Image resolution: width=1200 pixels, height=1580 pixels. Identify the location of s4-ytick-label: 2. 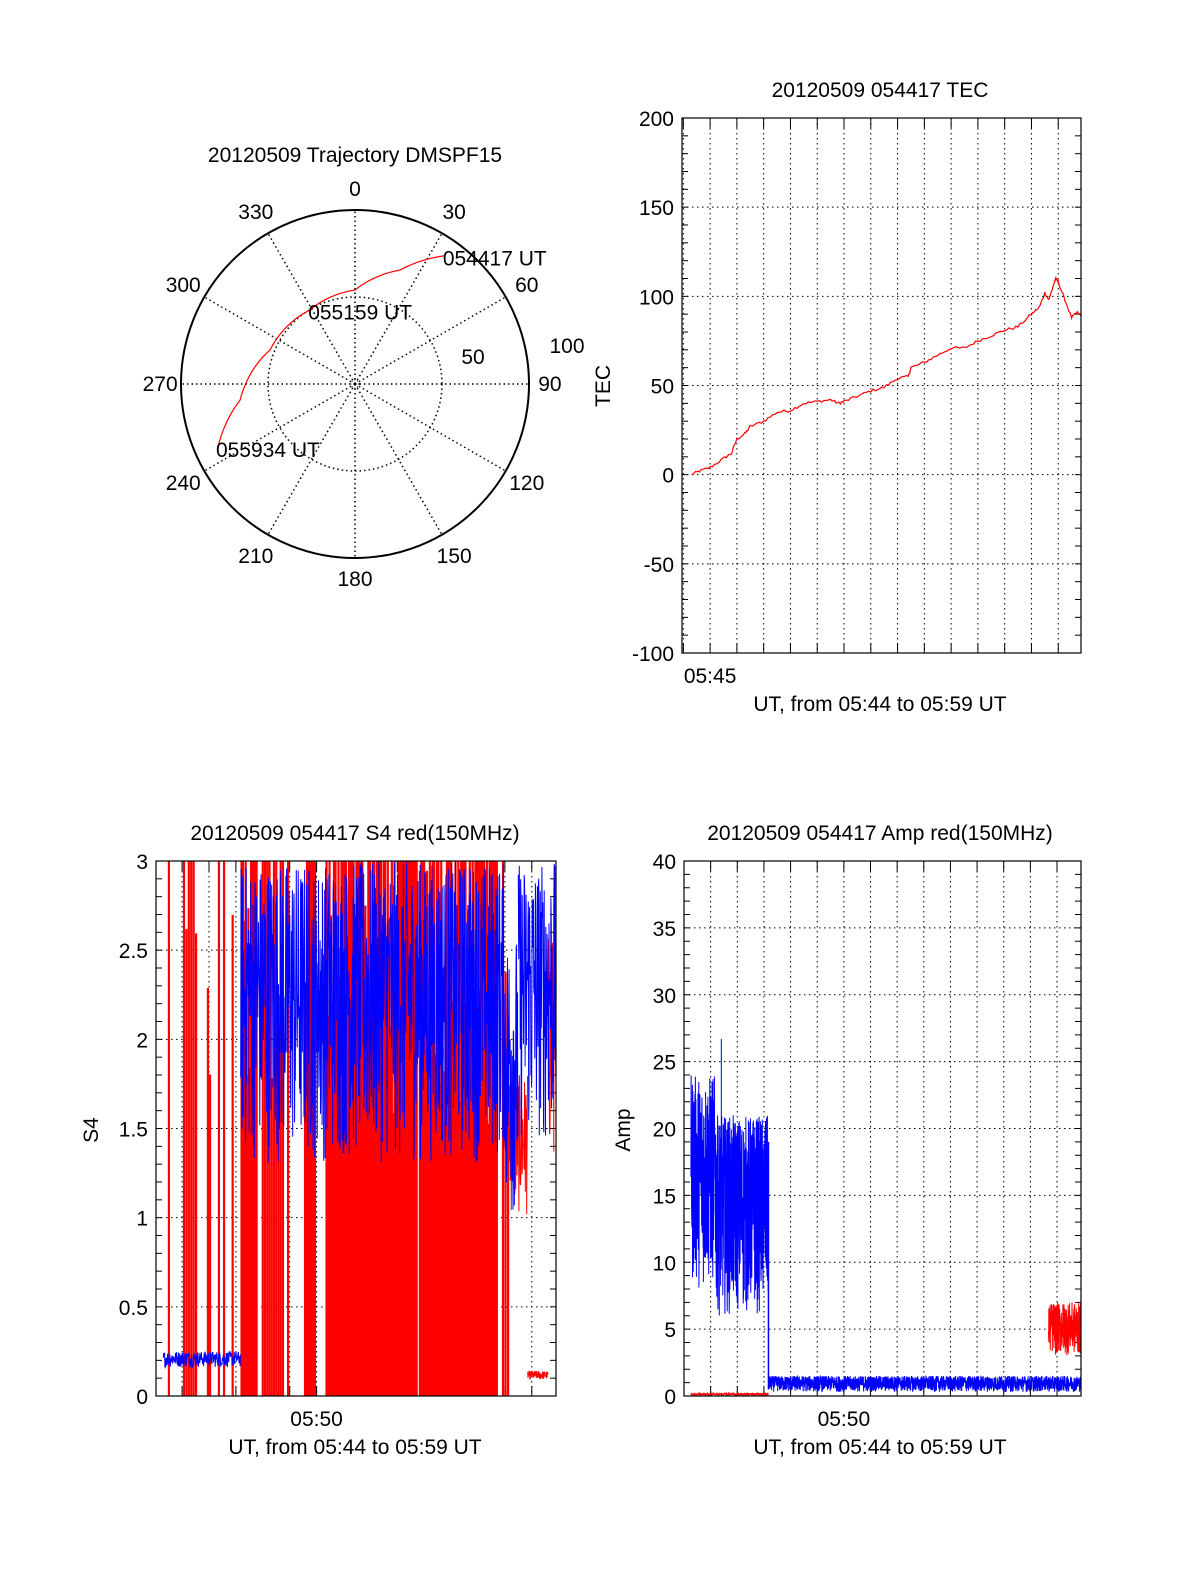
(142, 1040).